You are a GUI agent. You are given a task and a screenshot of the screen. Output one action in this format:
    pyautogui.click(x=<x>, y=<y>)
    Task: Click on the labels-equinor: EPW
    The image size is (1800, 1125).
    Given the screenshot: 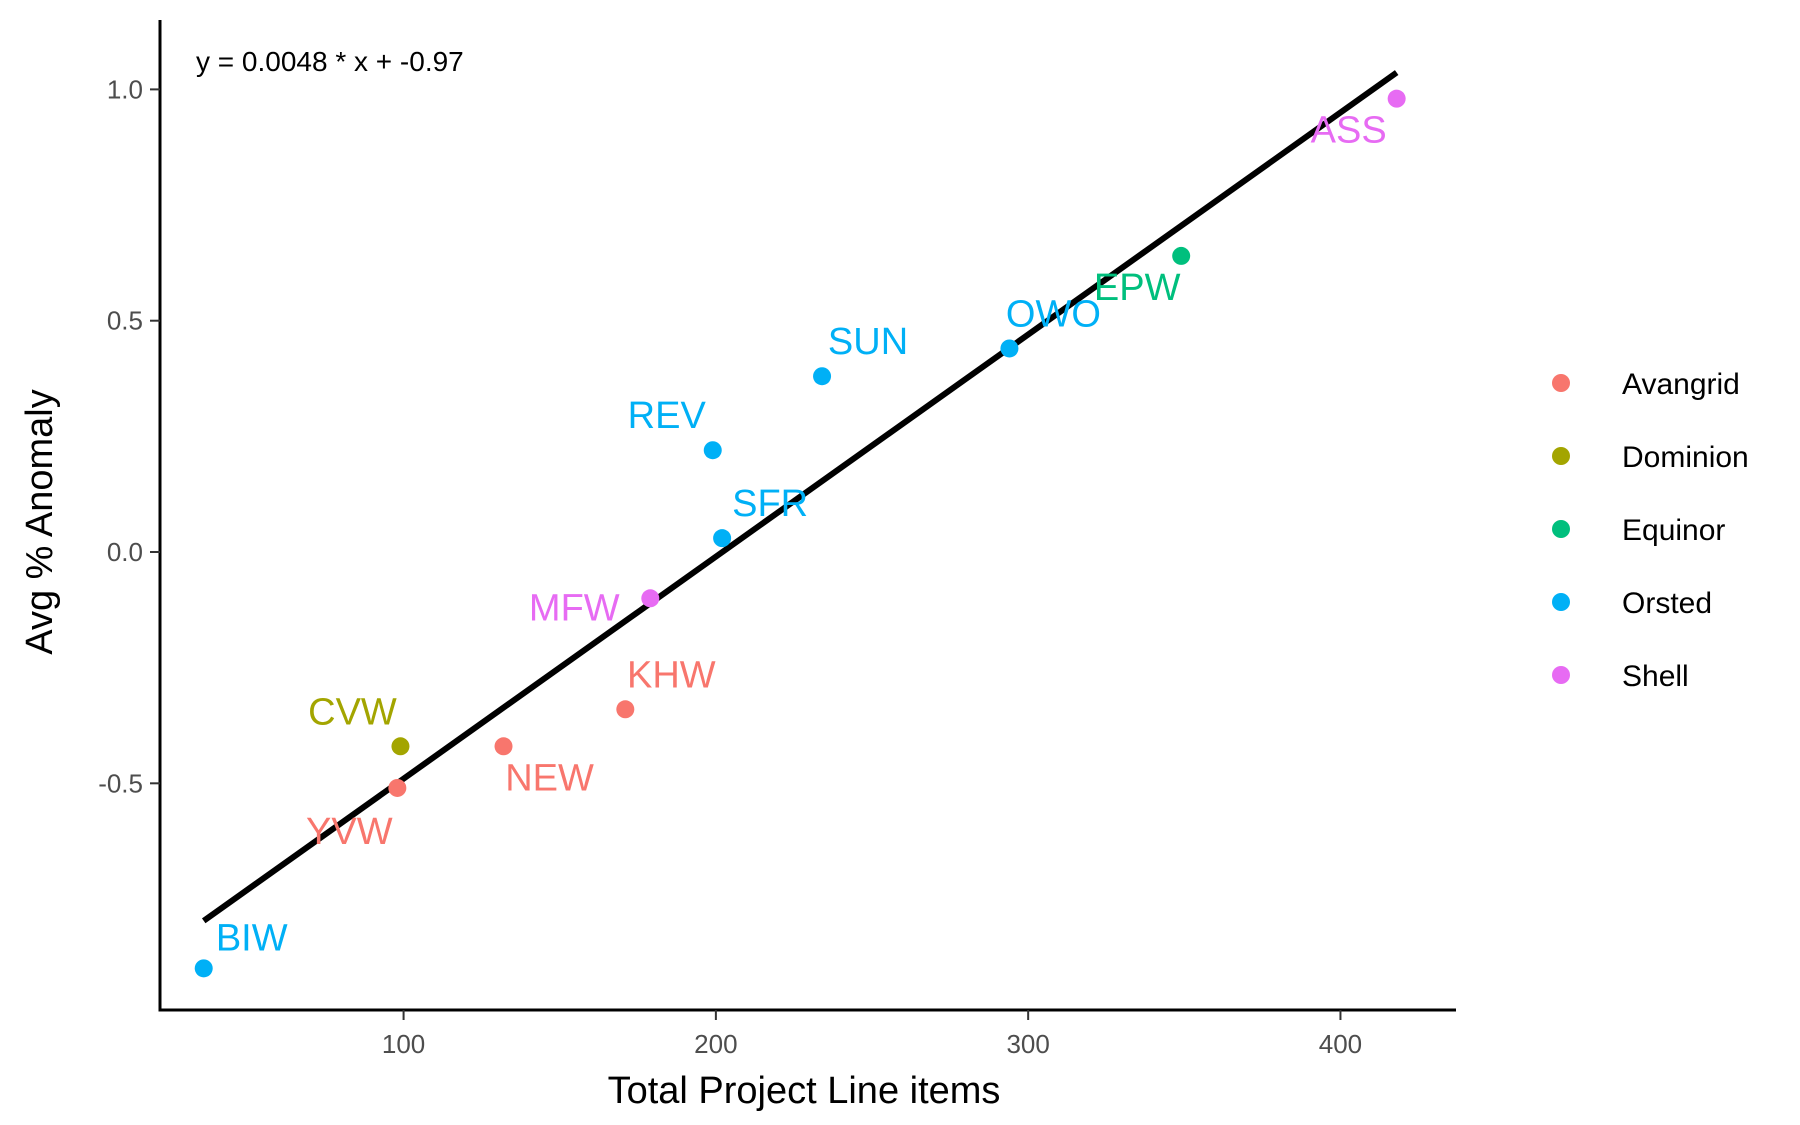 What is the action you would take?
    pyautogui.click(x=1137, y=288)
    